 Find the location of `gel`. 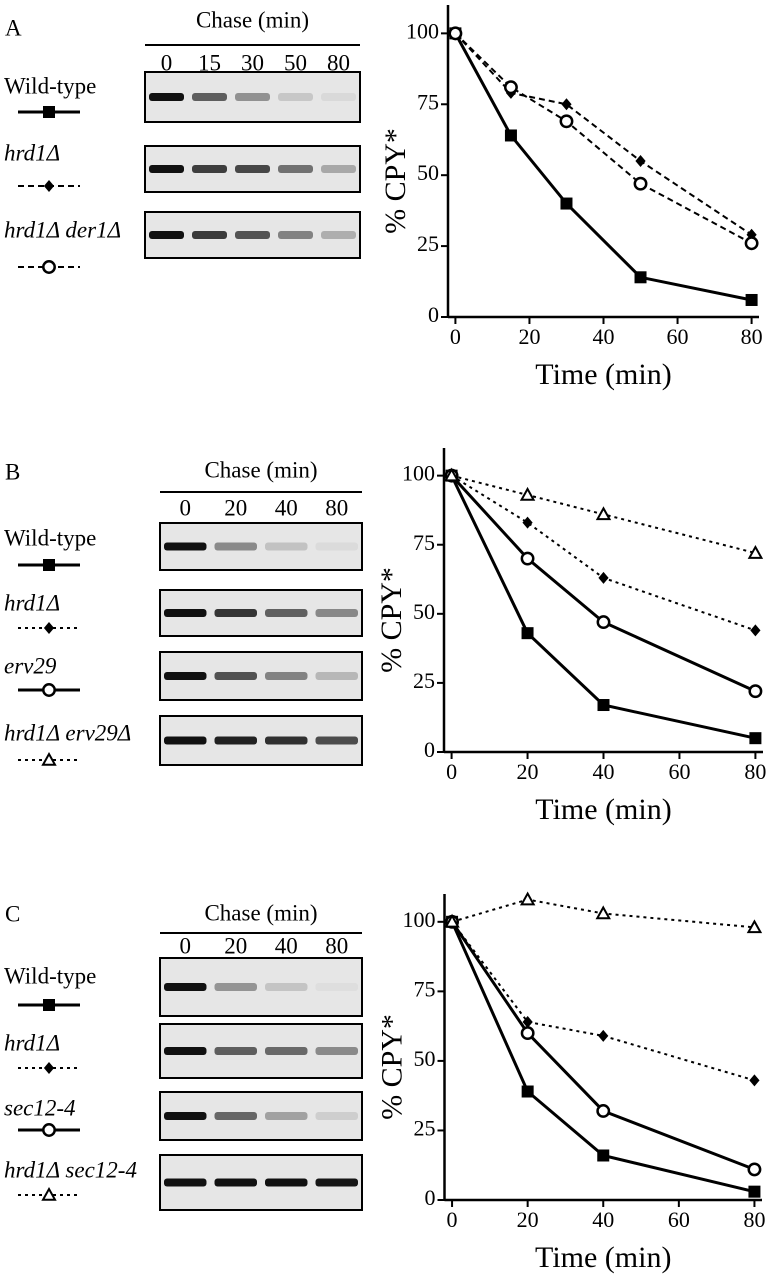

gel is located at coordinates (261, 546).